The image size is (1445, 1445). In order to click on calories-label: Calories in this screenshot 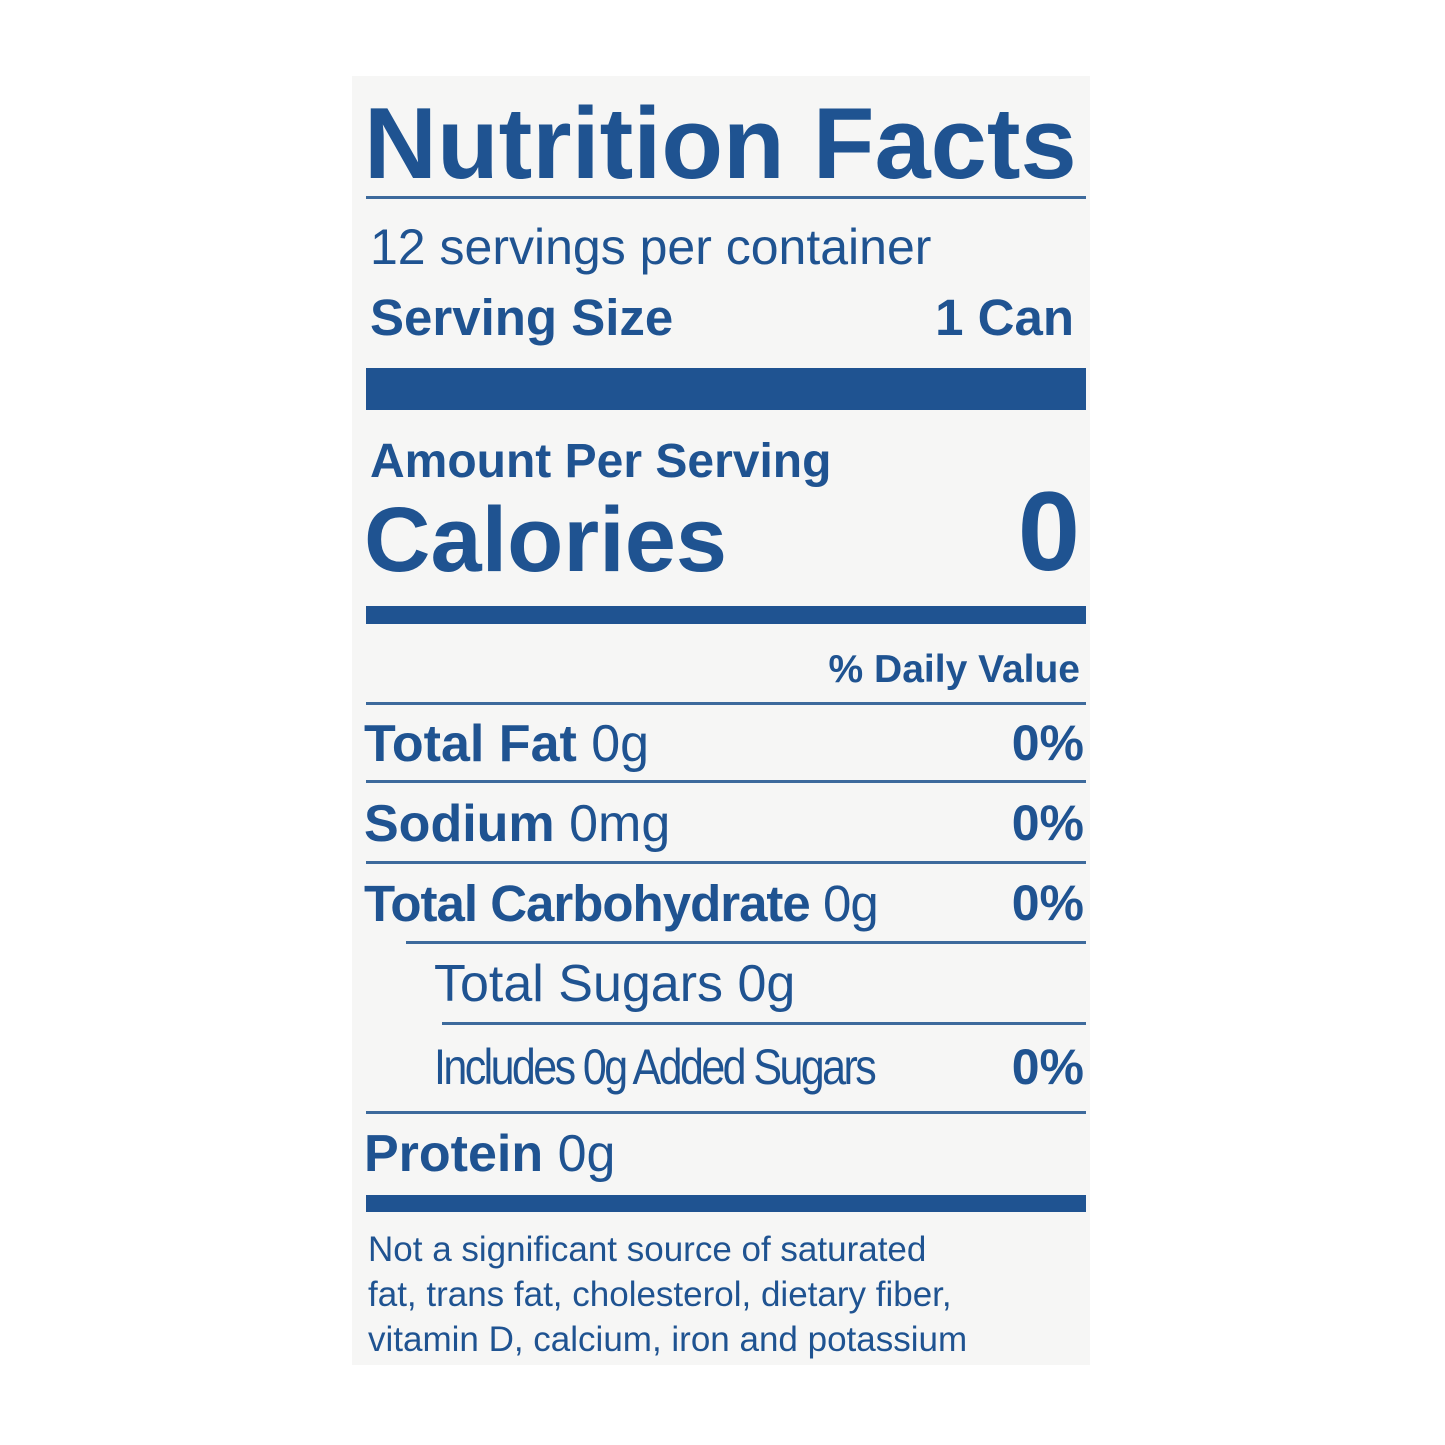, I will do `click(546, 540)`.